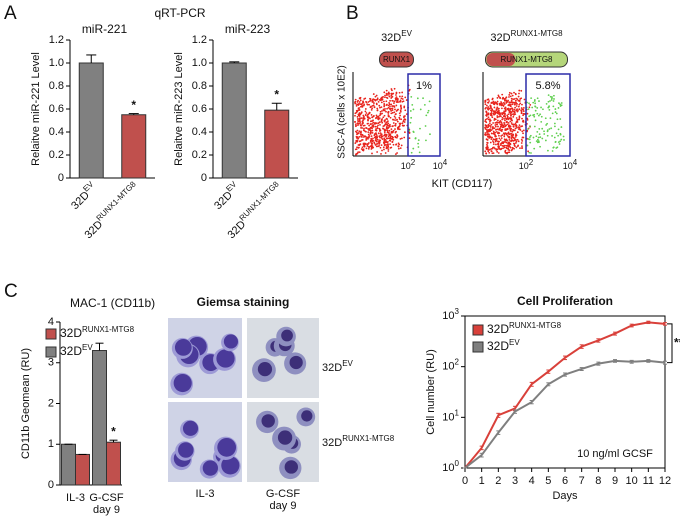  What do you see at coordinates (283, 494) in the screenshot?
I see `column-label: G-CSF` at bounding box center [283, 494].